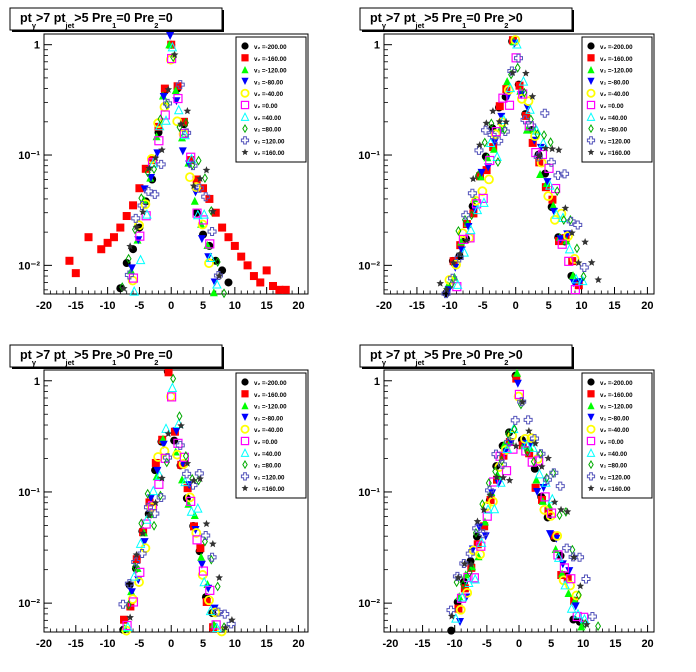 Image resolution: width=696 pixels, height=672 pixels. What do you see at coordinates (446, 357) in the screenshot?
I see `panel-title: ptγ>7 ptjet>5 Pre1>0 Pre2>0` at bounding box center [446, 357].